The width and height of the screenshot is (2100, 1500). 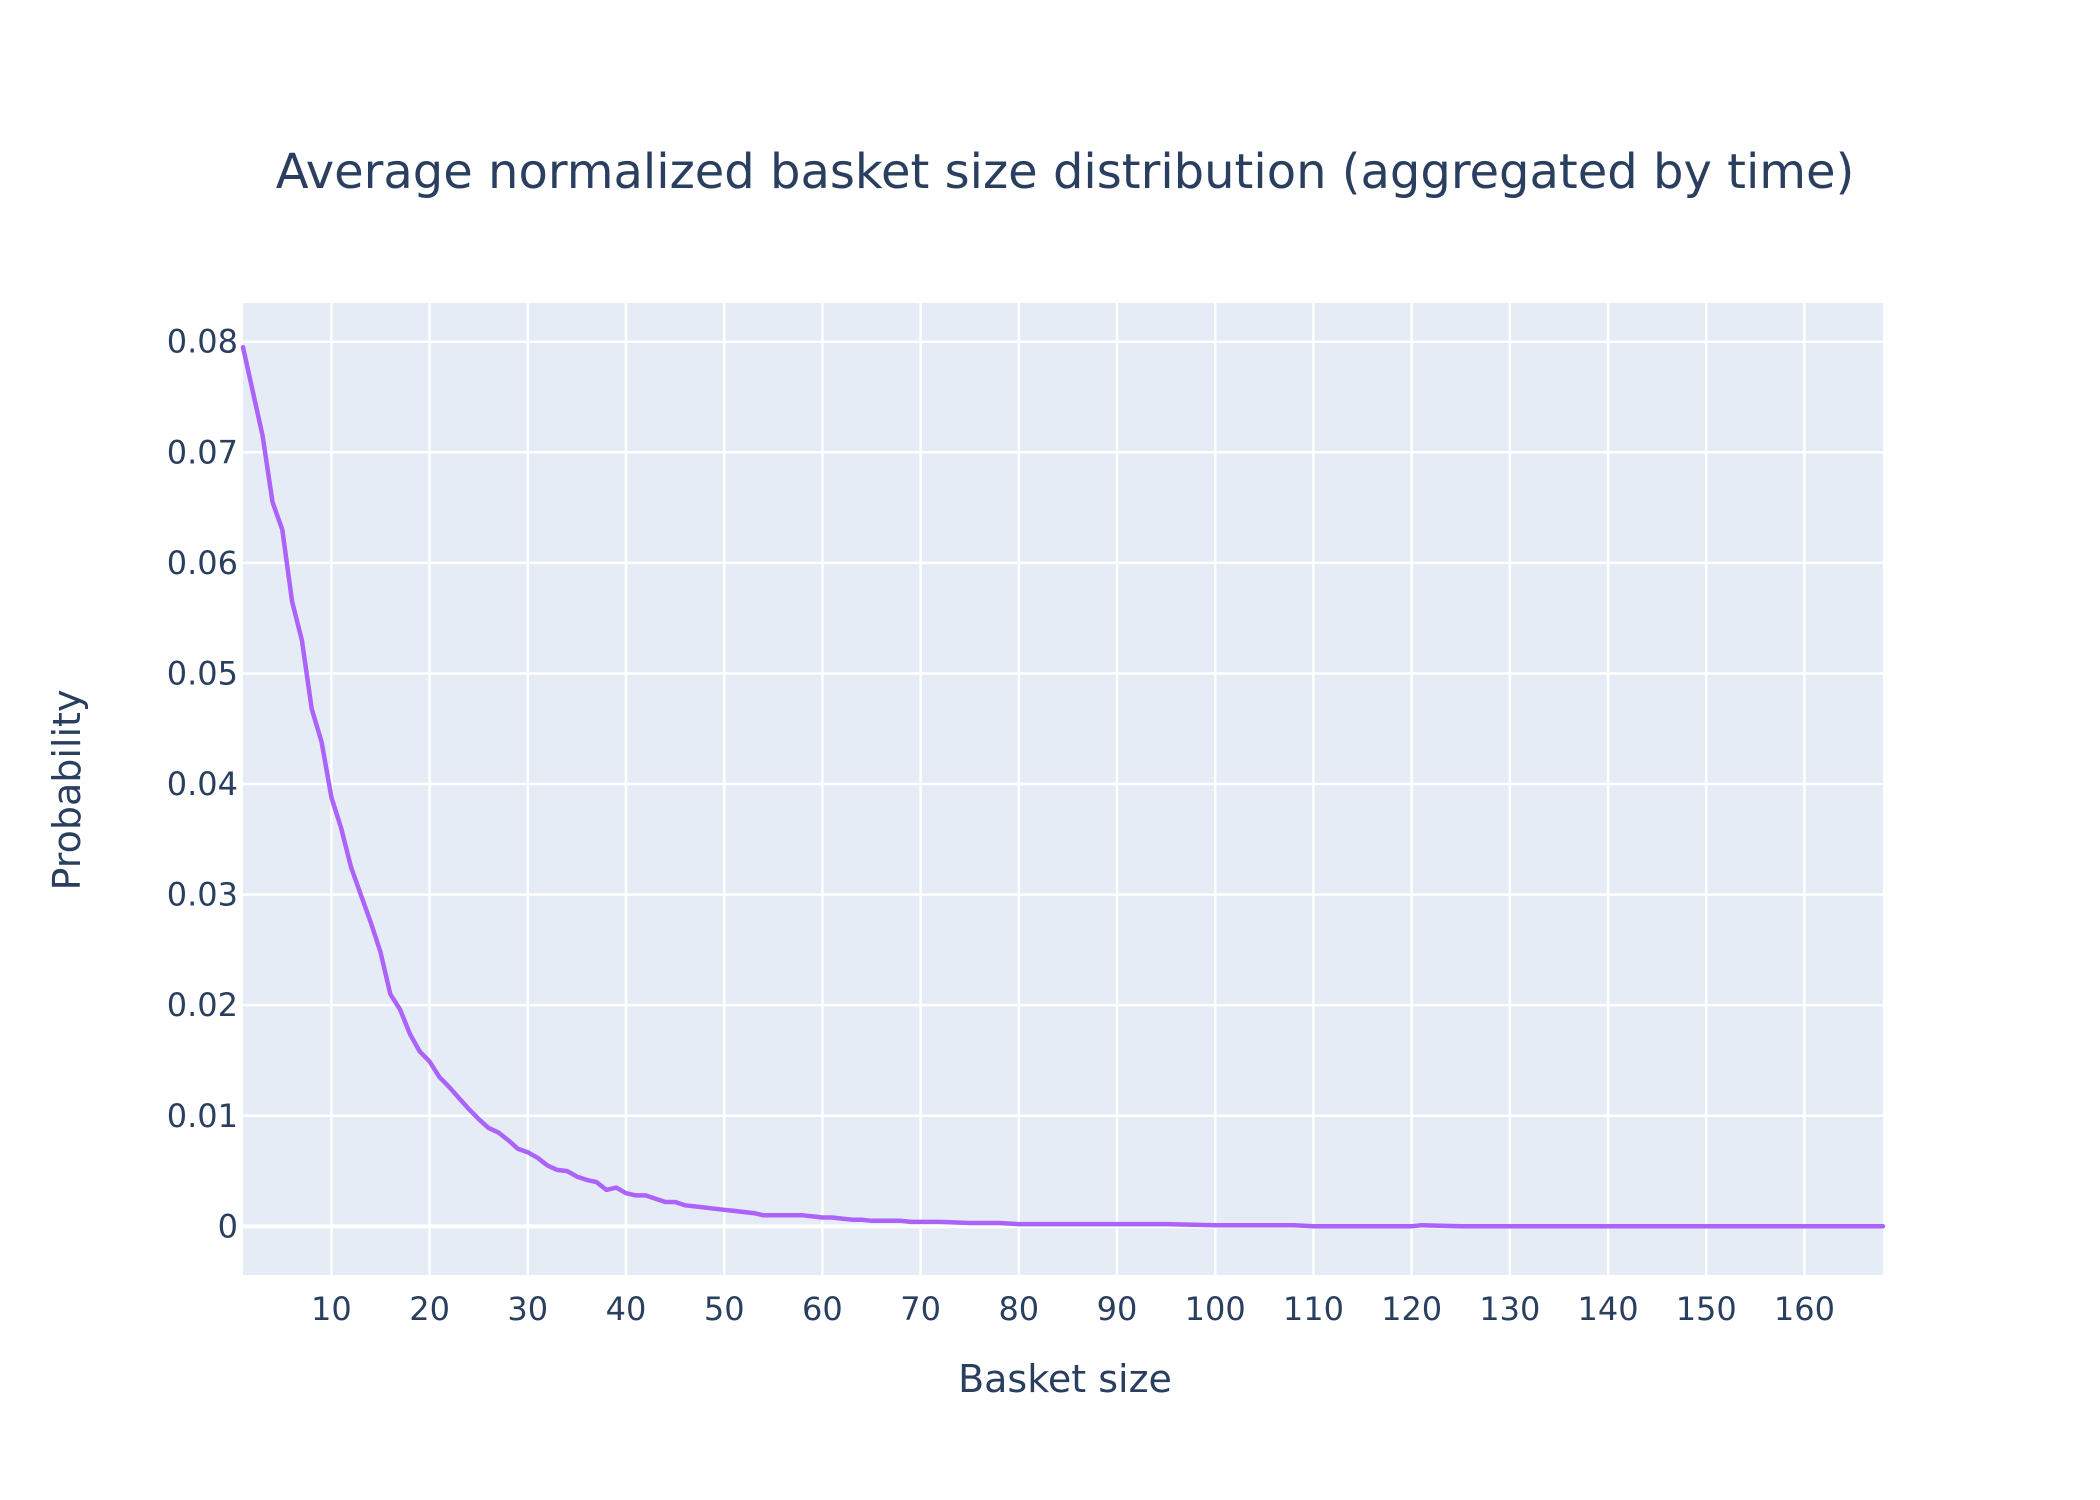 I want to click on y-tick-label: 0, so click(x=228, y=1226).